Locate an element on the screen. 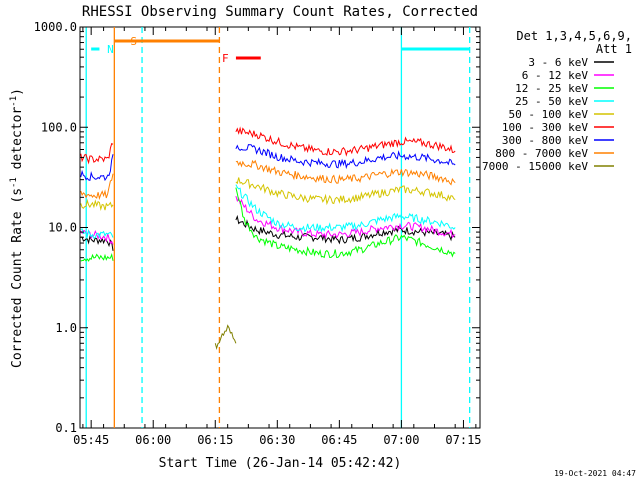 This screenshot has height=480, width=640. x-tick-label: 05:45 is located at coordinates (91, 440).